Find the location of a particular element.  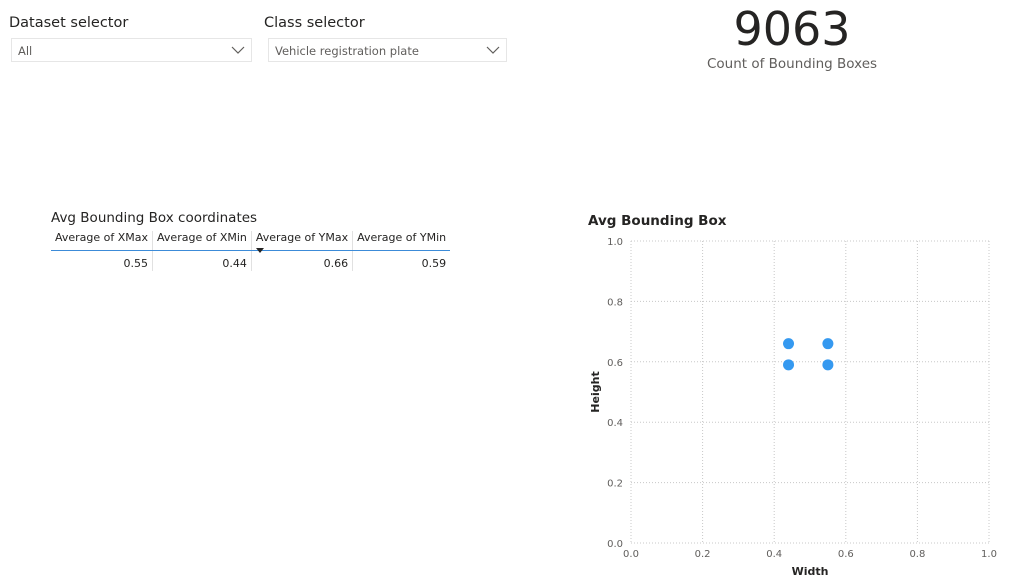

x-tick-label: 0.2 is located at coordinates (703, 554).